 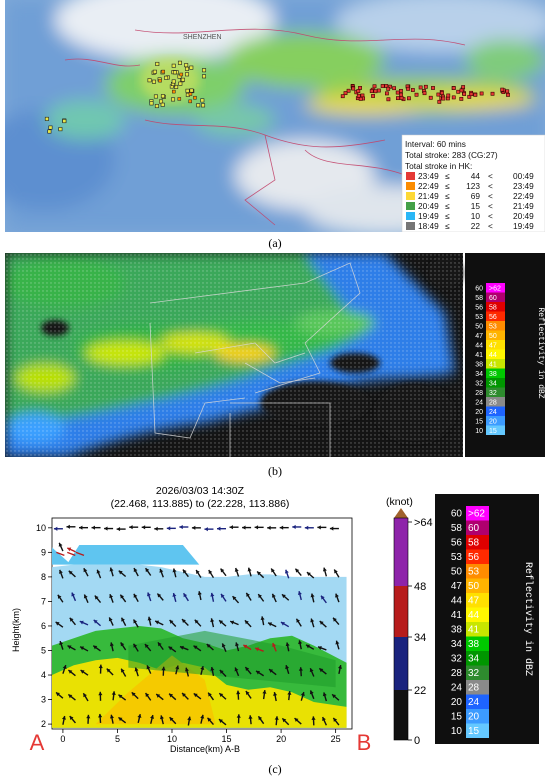 I want to click on colorbar-b-high-label: 20, so click(x=493, y=422).